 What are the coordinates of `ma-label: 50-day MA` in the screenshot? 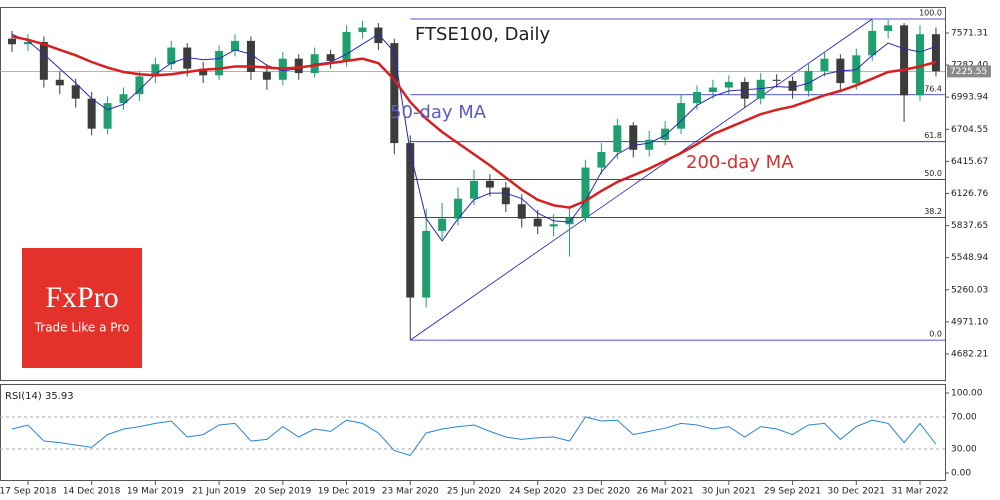 It's located at (438, 112).